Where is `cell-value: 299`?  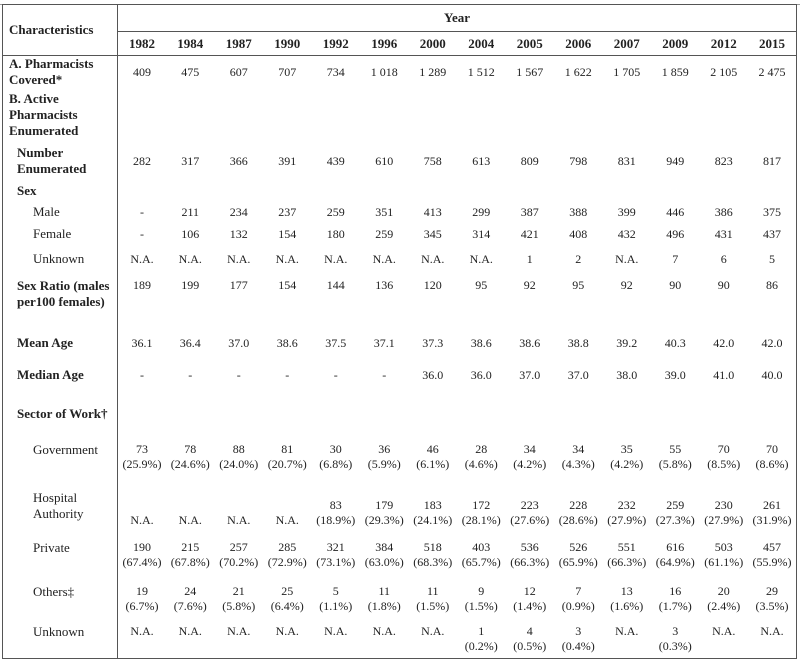
cell-value: 299 is located at coordinates (481, 211).